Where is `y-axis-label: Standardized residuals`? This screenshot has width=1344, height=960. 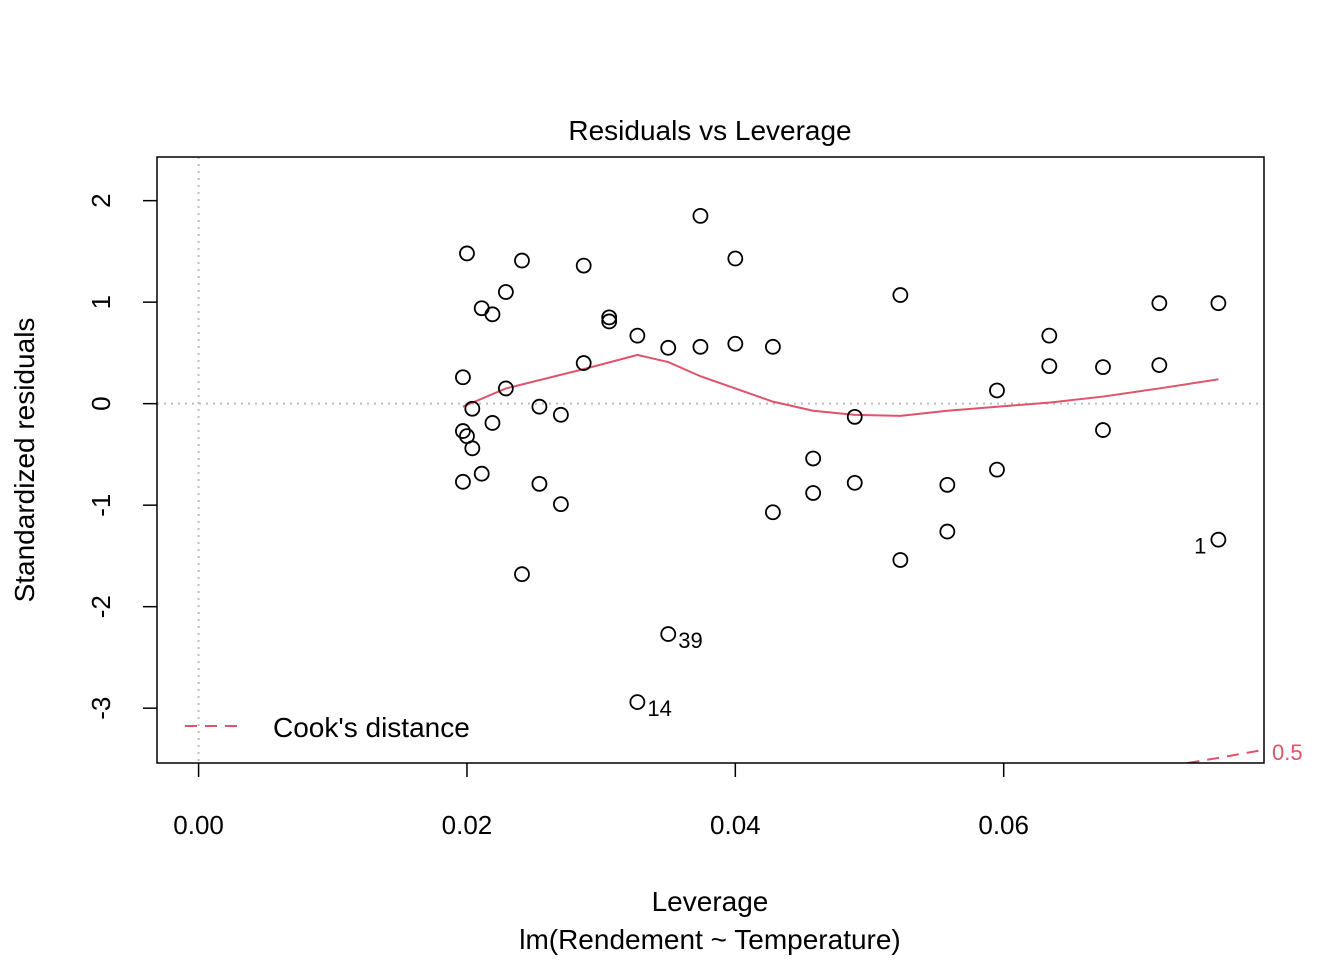
y-axis-label: Standardized residuals is located at coordinates (24, 460).